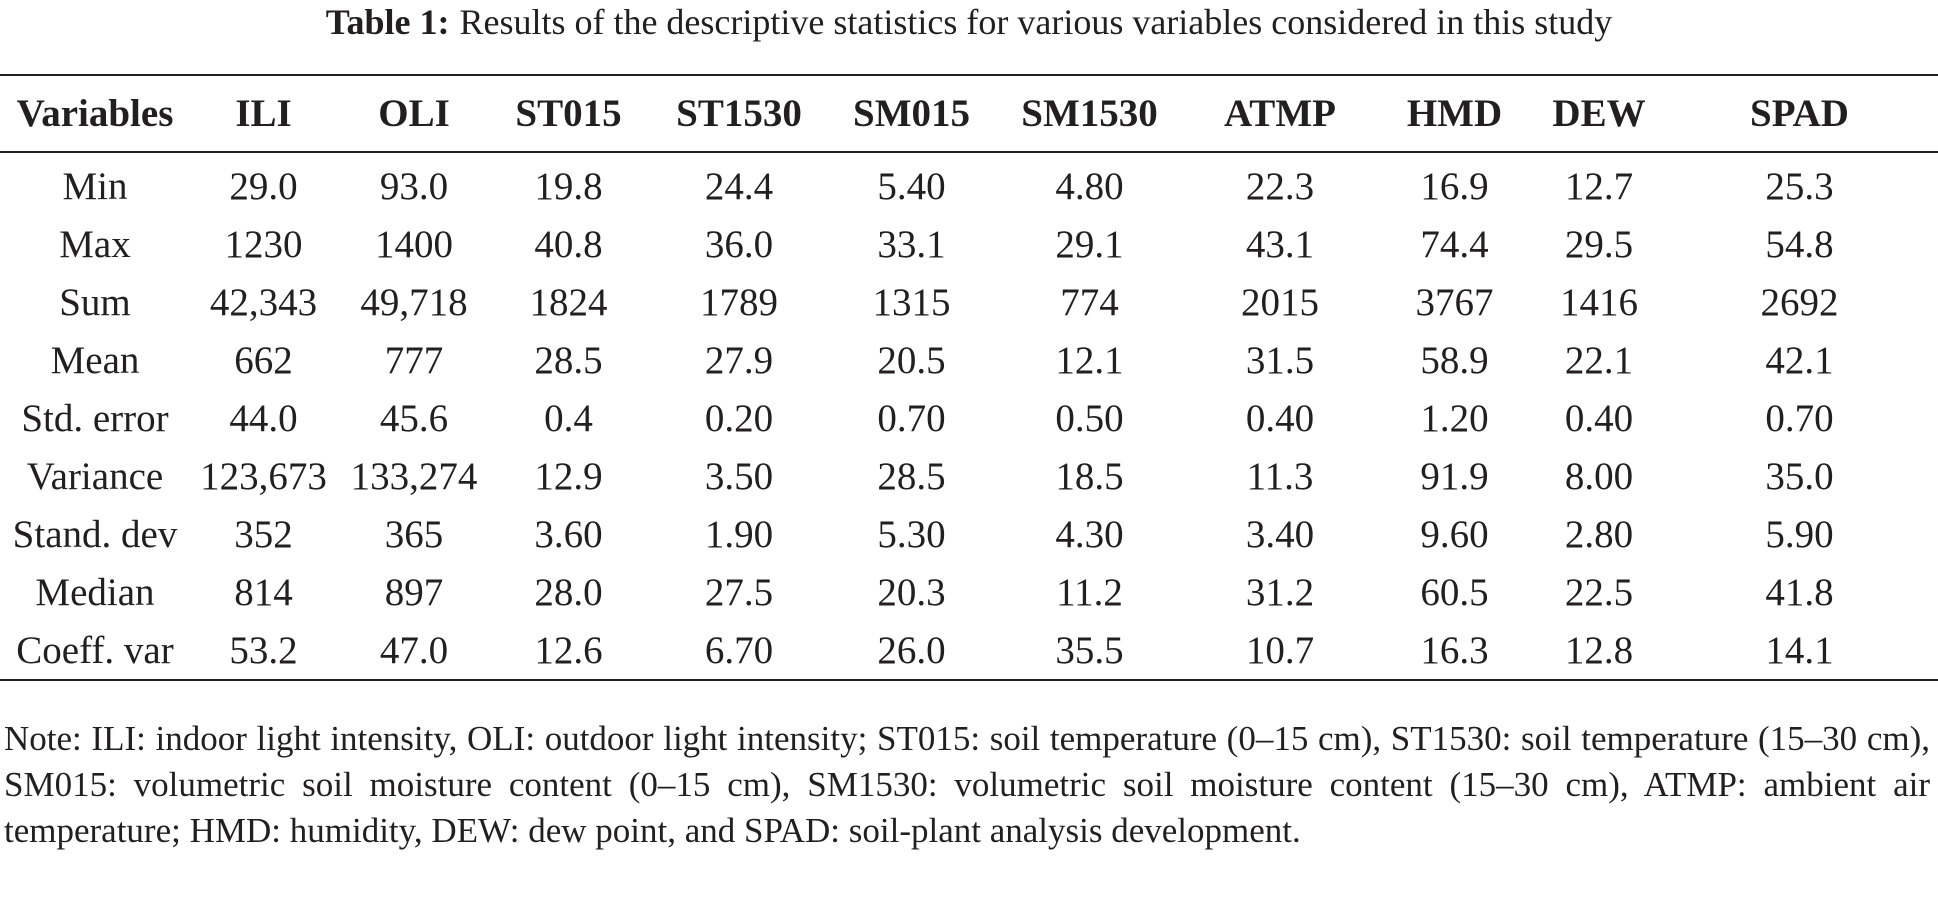 The image size is (1938, 913). What do you see at coordinates (739, 244) in the screenshot?
I see `table-cell: 36.0` at bounding box center [739, 244].